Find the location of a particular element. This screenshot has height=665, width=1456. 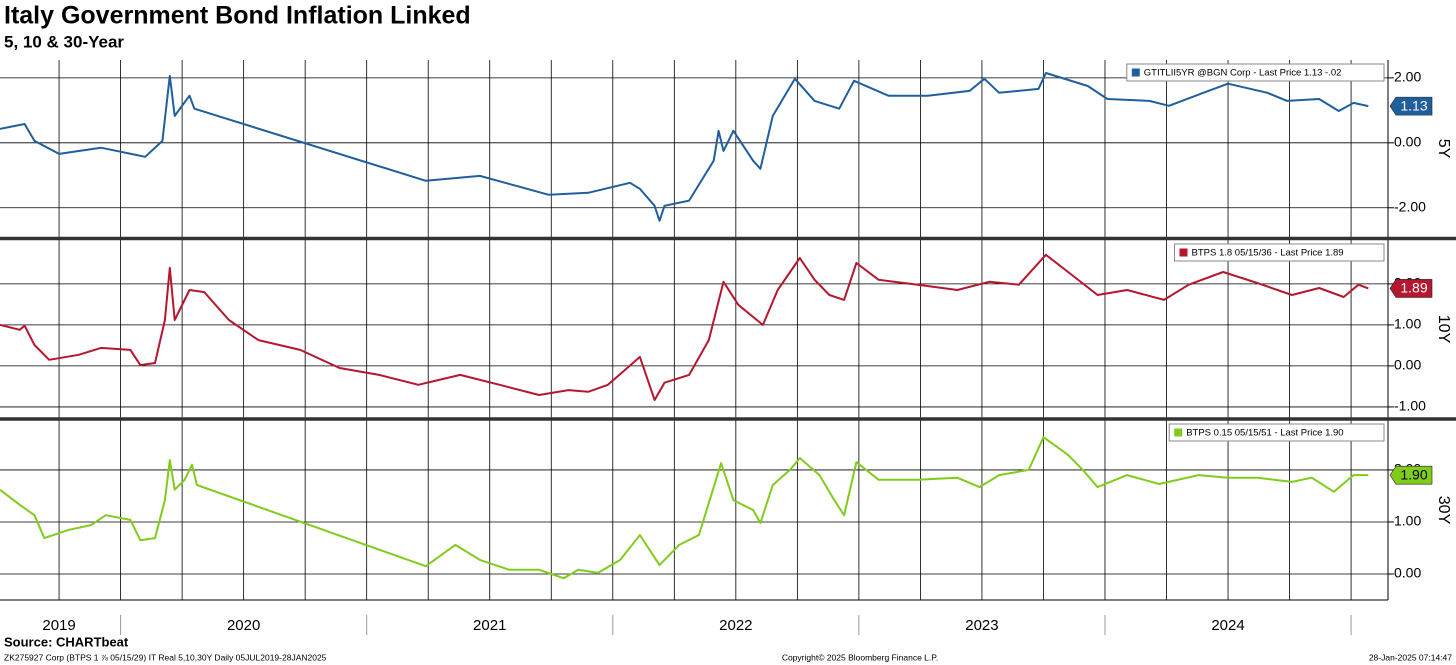

legend: BTPS 0.15 05/15/51 - Last Price 1.90 is located at coordinates (1276, 432).